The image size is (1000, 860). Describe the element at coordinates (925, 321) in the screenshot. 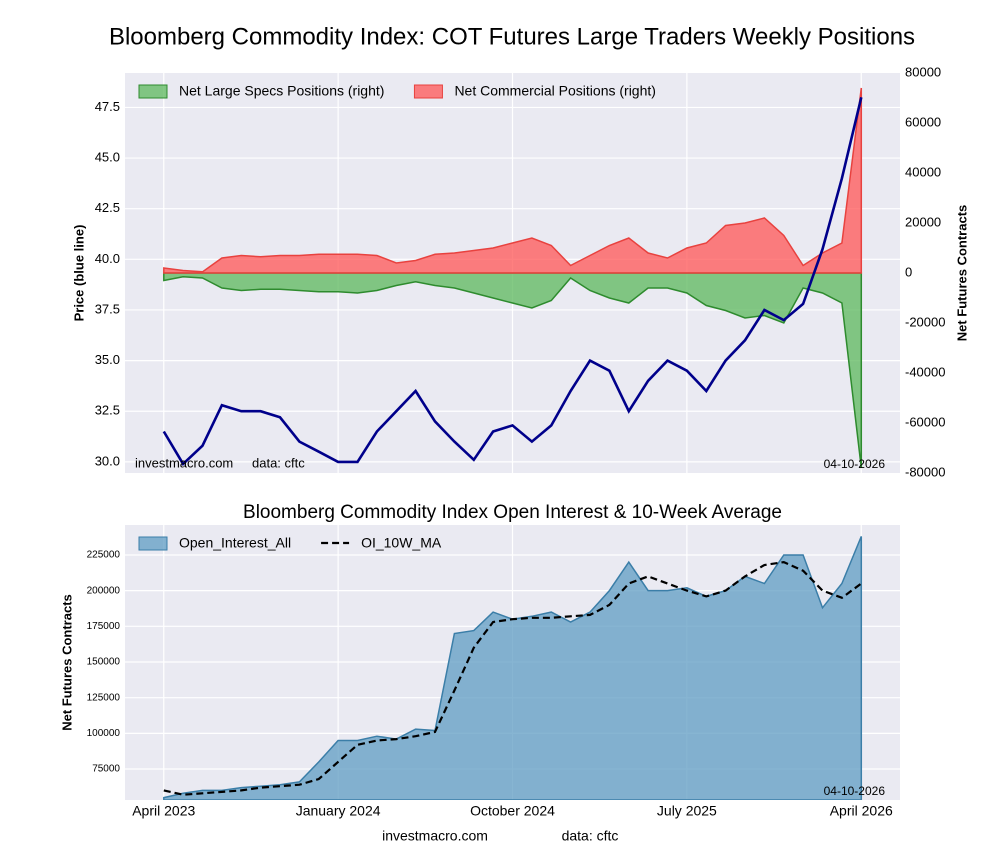

I see `y2-tick-label: -20000` at that location.